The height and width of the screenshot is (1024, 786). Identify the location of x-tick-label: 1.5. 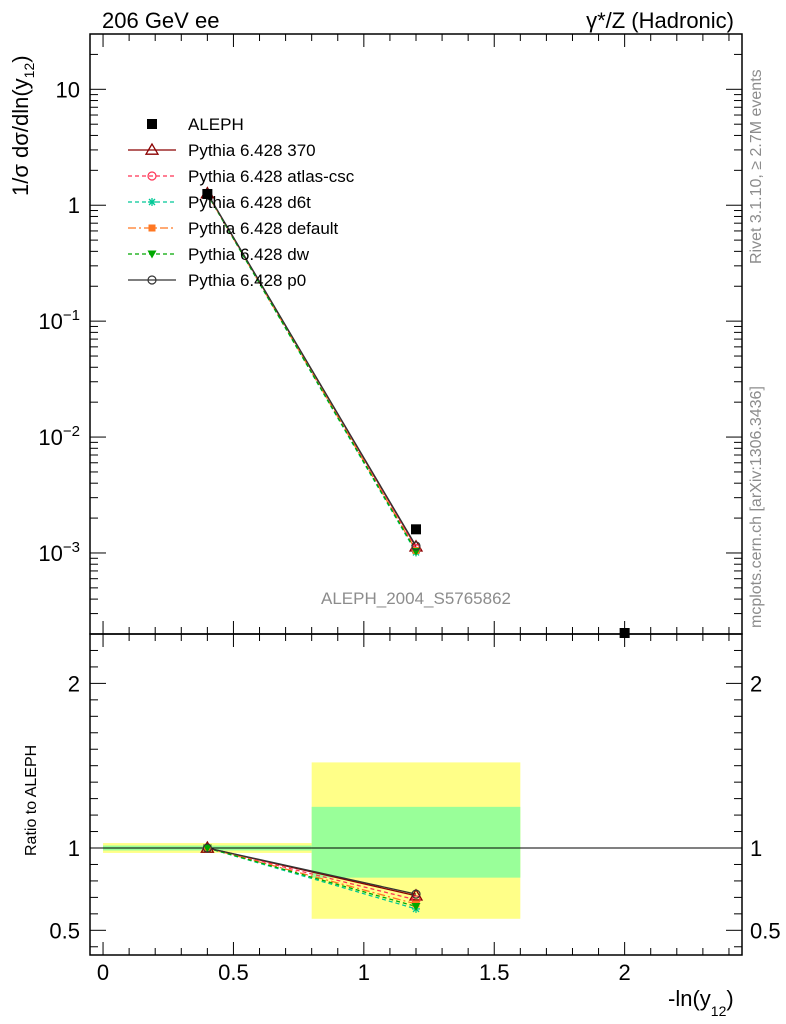
(494, 972).